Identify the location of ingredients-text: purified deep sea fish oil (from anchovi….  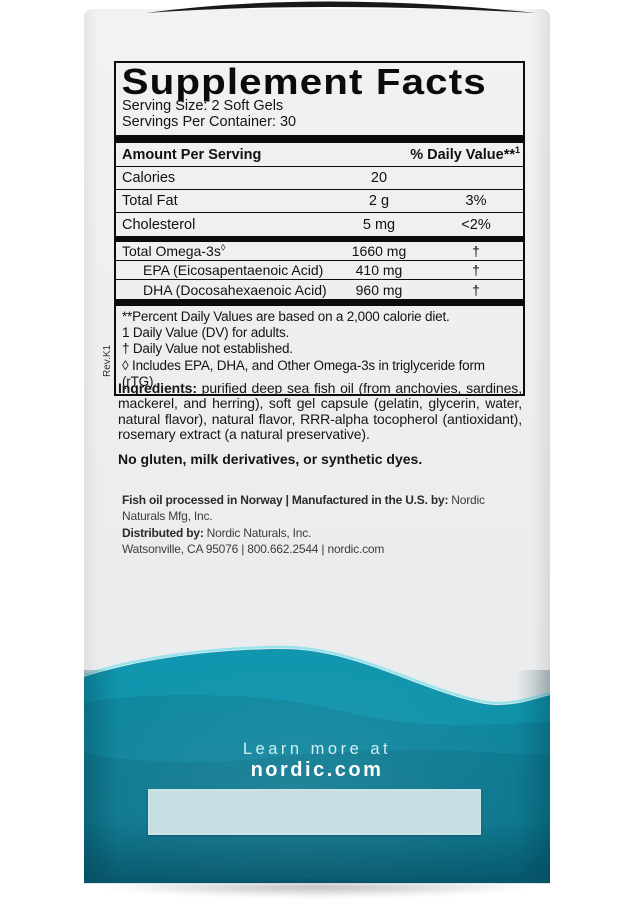
(320, 411).